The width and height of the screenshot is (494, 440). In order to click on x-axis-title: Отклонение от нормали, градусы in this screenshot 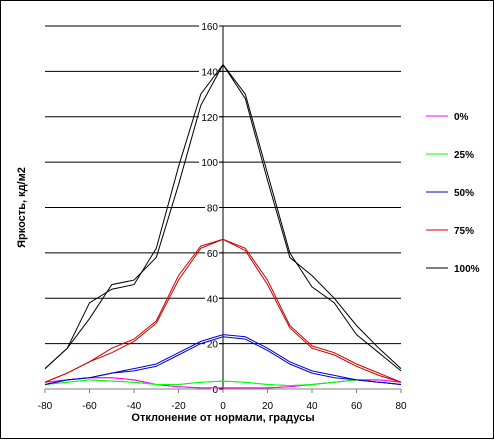, I will do `click(222, 418)`.